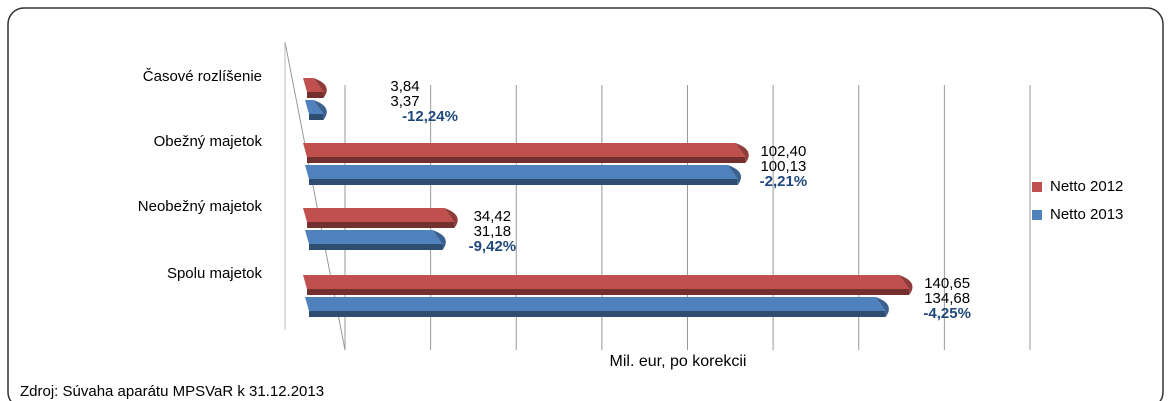 The image size is (1173, 401). Describe the element at coordinates (947, 298) in the screenshot. I see `value-label: 134,68` at that location.